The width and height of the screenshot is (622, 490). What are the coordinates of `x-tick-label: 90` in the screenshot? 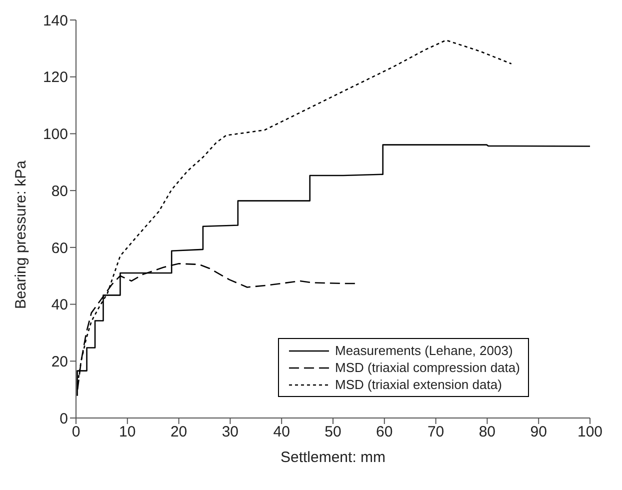 It's located at (538, 432).